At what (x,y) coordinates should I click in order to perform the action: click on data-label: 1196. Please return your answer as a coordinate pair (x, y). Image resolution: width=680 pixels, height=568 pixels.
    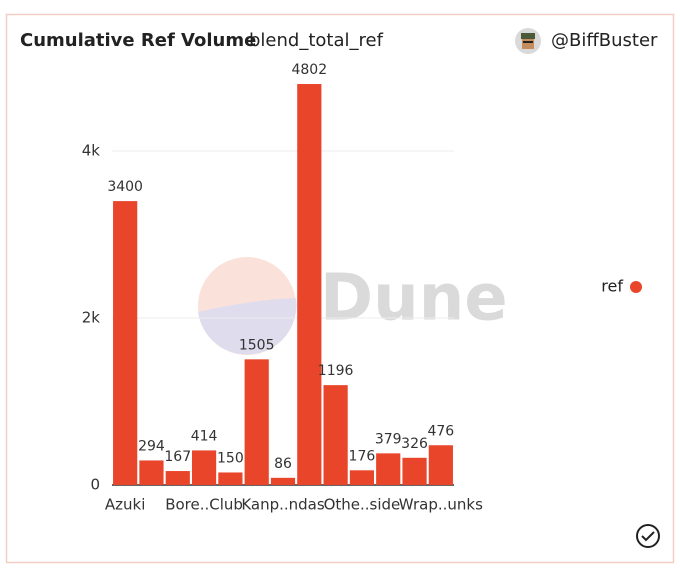
    Looking at the image, I should click on (336, 371).